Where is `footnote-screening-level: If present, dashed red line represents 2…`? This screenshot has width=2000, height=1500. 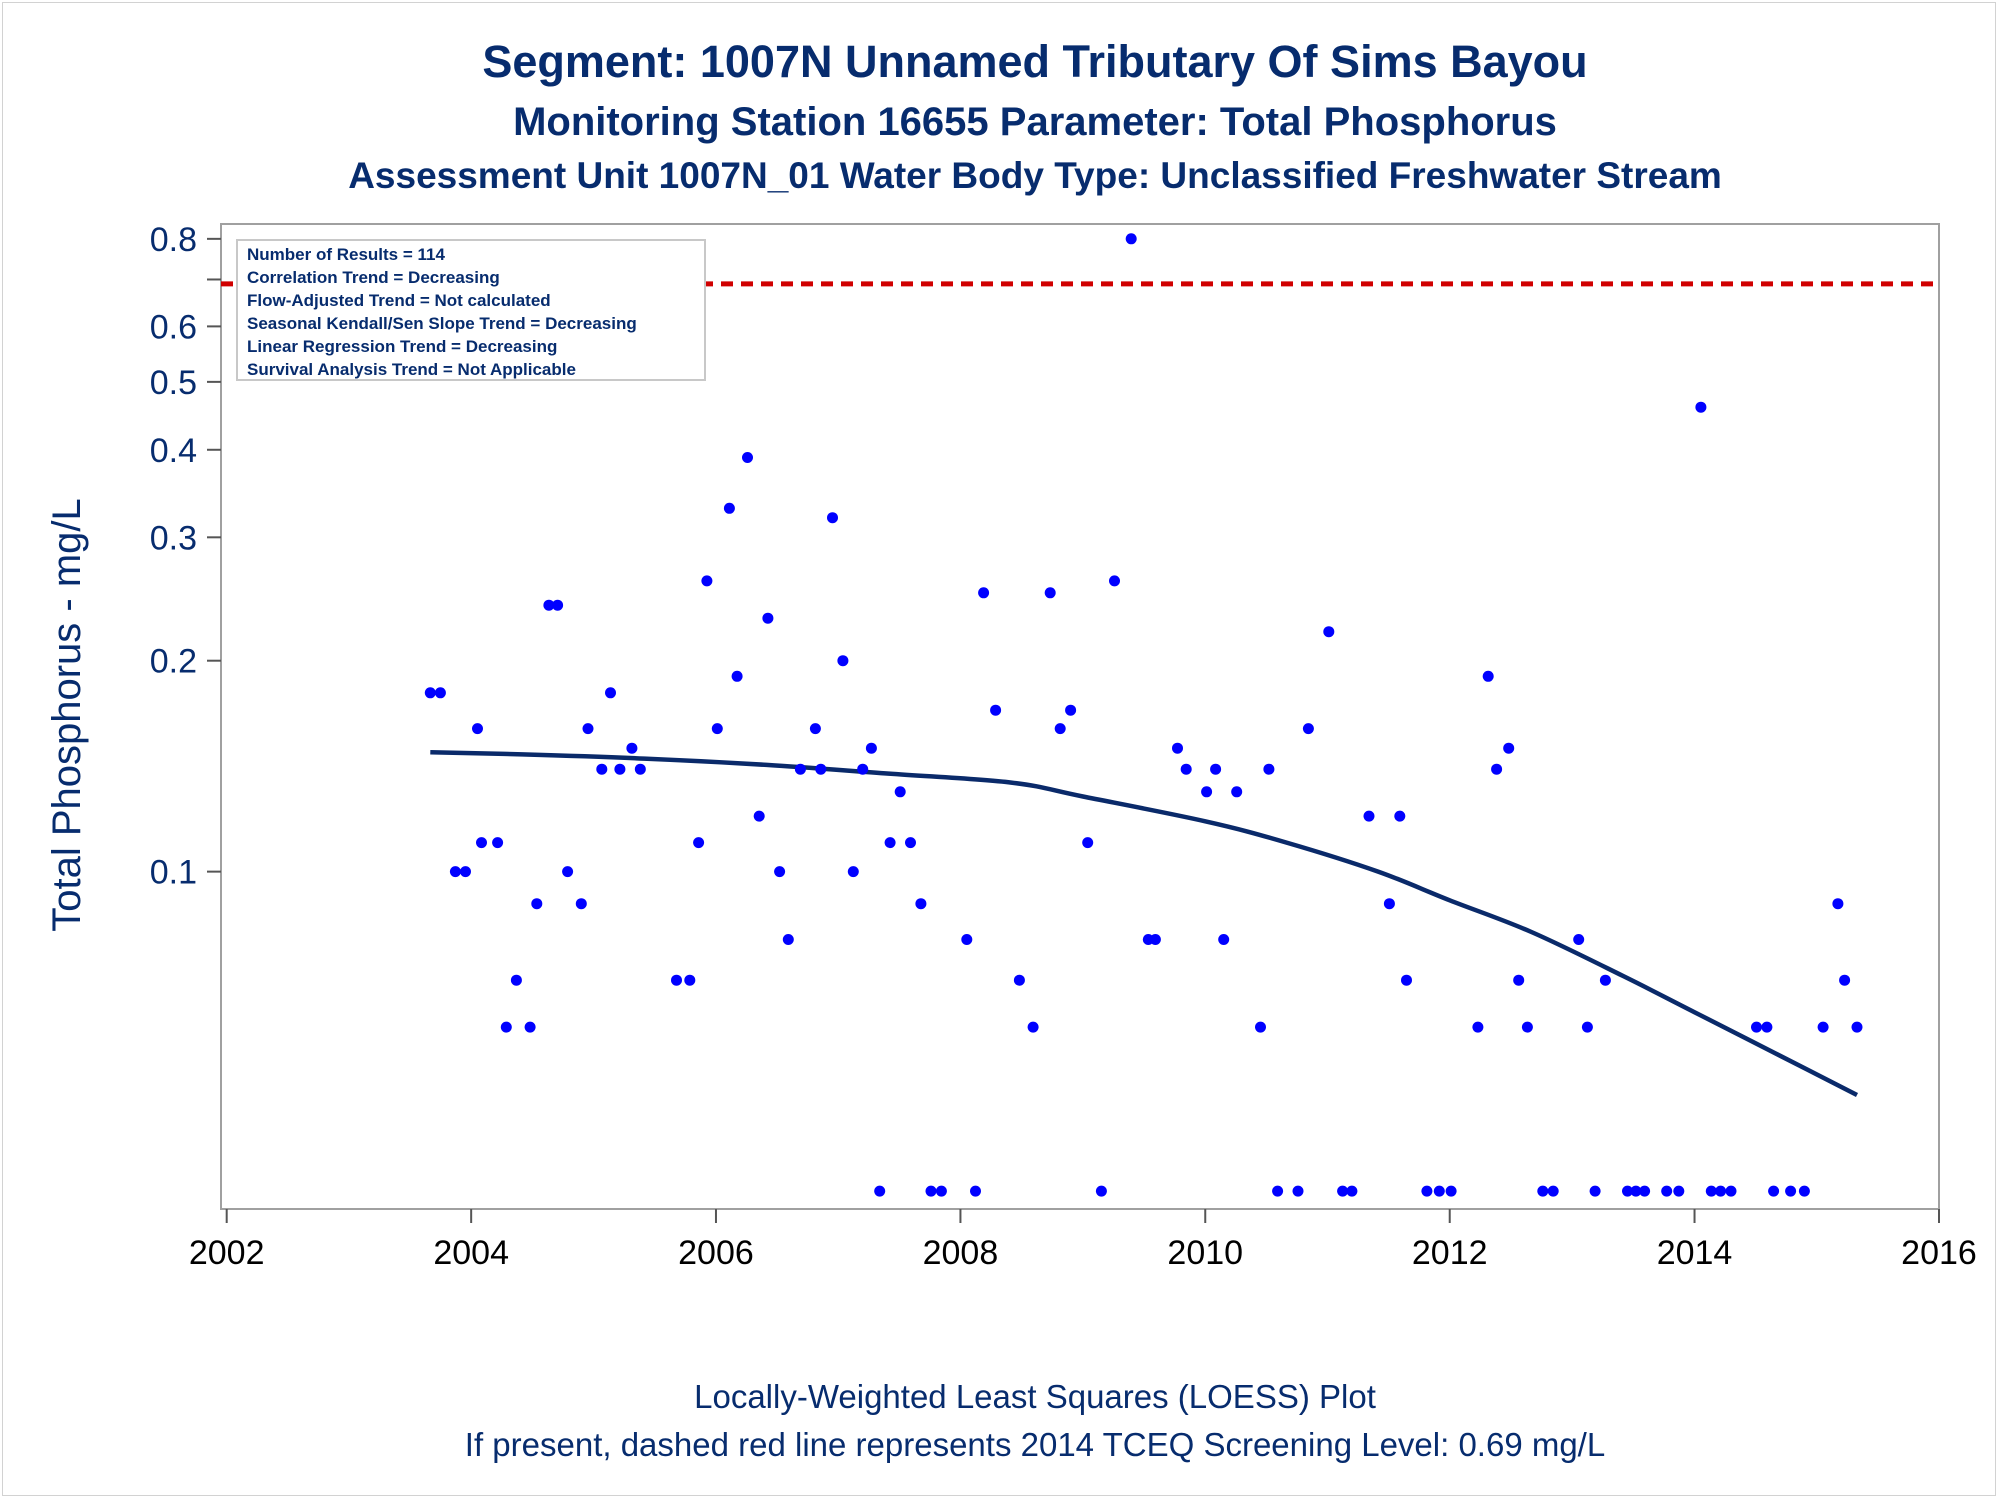
footnote-screening-level: If present, dashed red line represents 2… is located at coordinates (1035, 1444).